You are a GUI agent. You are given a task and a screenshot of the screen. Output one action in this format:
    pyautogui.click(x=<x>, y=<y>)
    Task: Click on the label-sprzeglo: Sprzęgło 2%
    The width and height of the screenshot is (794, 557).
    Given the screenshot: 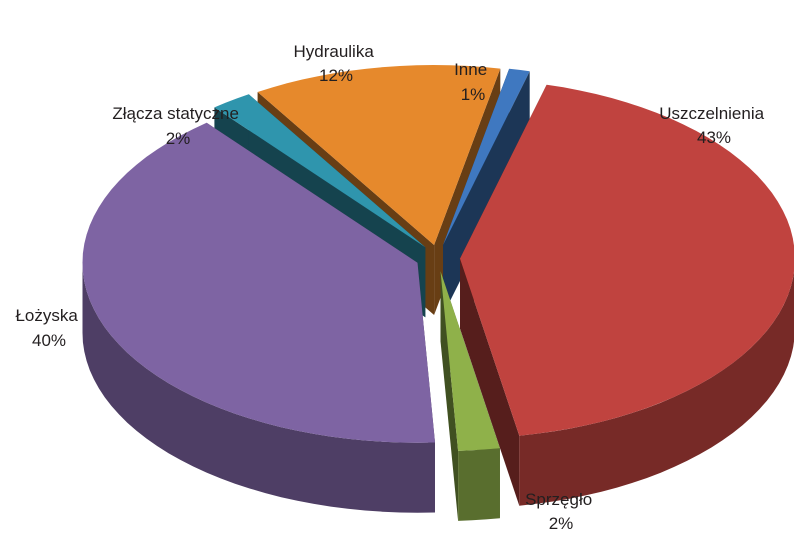 What is the action you would take?
    pyautogui.click(x=561, y=511)
    